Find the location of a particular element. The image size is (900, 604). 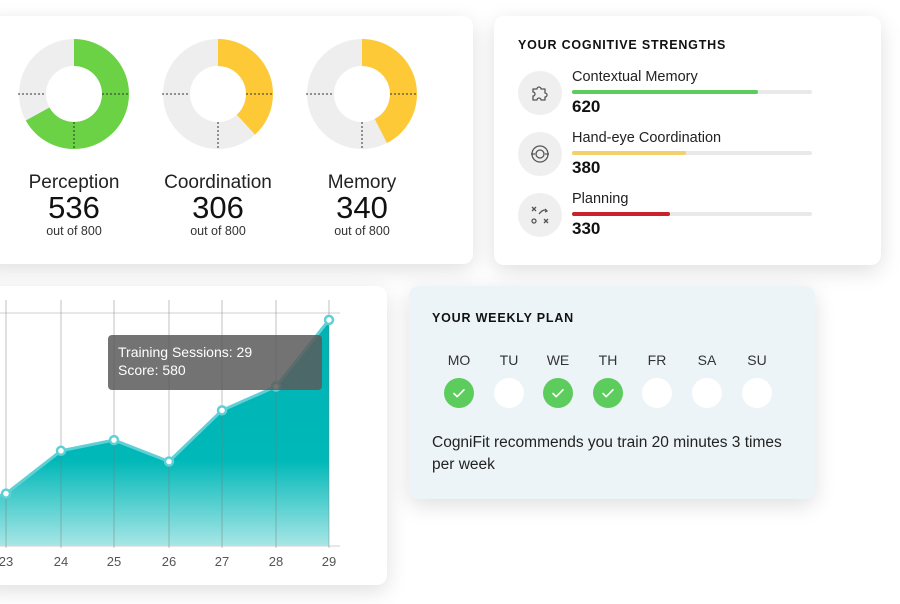

day-mo: MO is located at coordinates (459, 380).